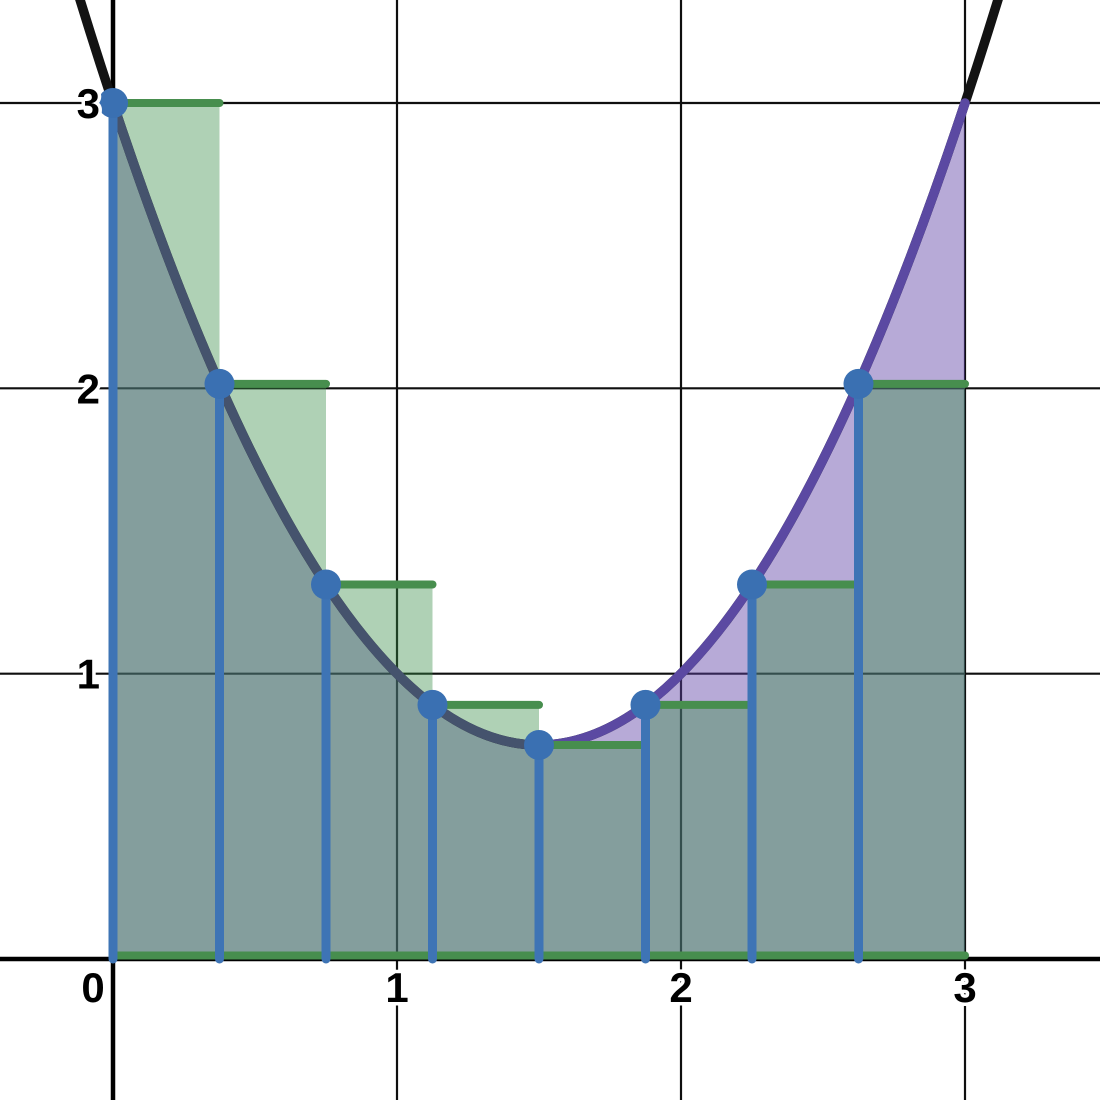 This screenshot has height=1100, width=1100. What do you see at coordinates (92, 987) in the screenshot?
I see `x-tick-label: 0` at bounding box center [92, 987].